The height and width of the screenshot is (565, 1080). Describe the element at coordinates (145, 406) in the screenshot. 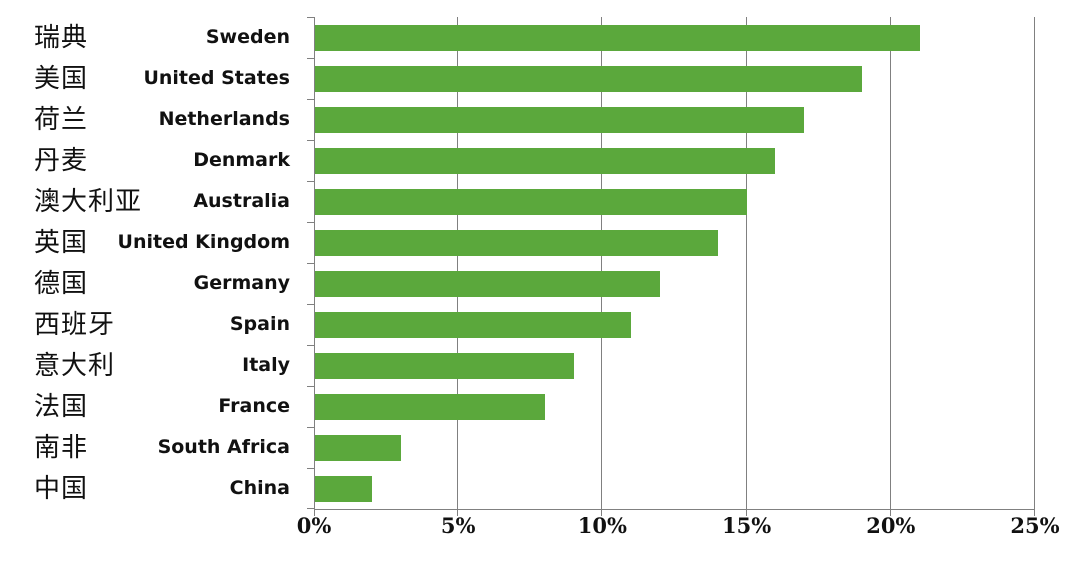

I see `category-label-row: 法国 France` at that location.